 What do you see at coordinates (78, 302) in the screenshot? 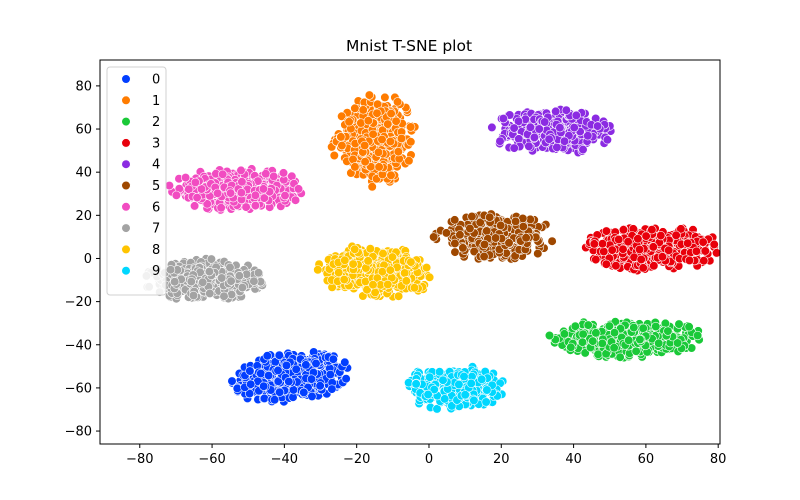
I see `y-tick-label: −20` at bounding box center [78, 302].